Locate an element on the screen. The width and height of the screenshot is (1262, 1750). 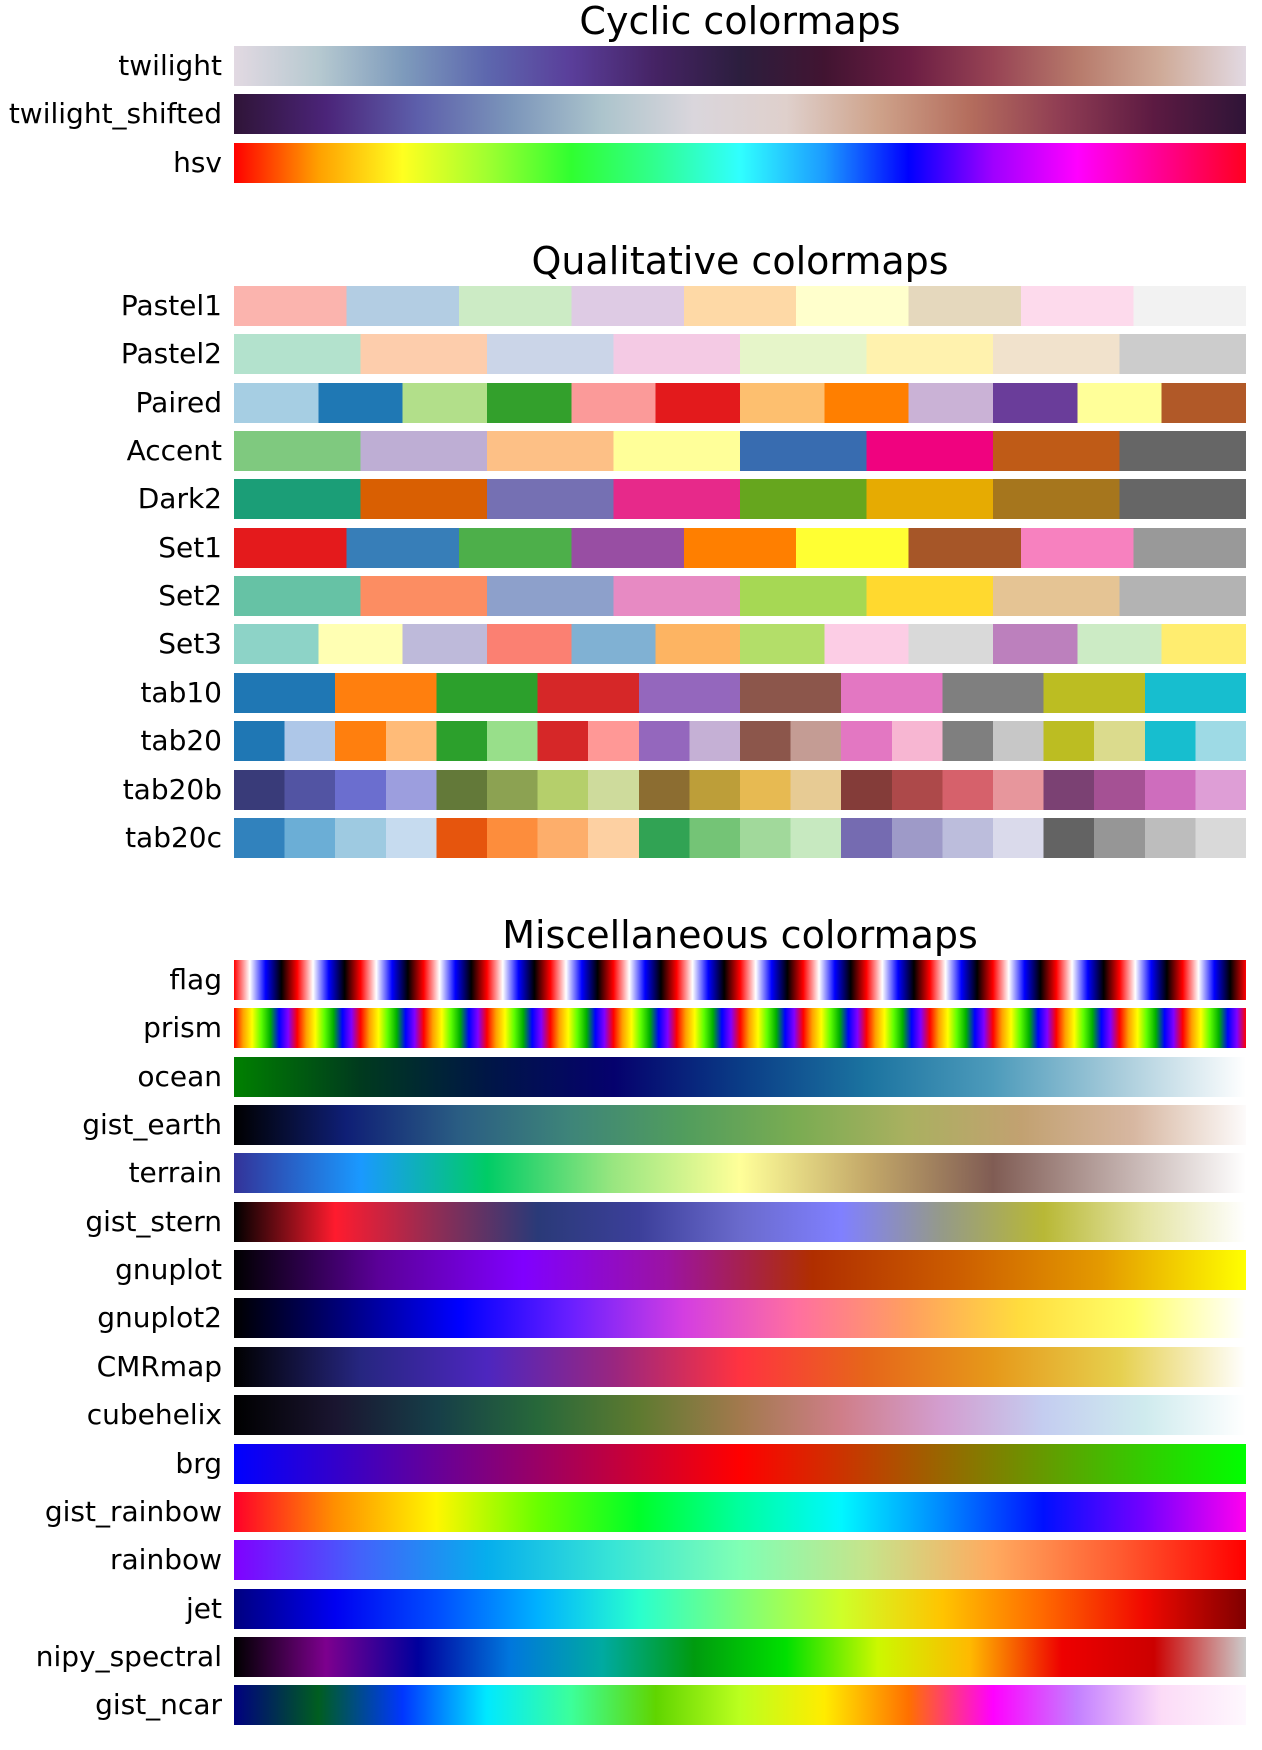
colormap-bar-pastel2 is located at coordinates (740, 354).